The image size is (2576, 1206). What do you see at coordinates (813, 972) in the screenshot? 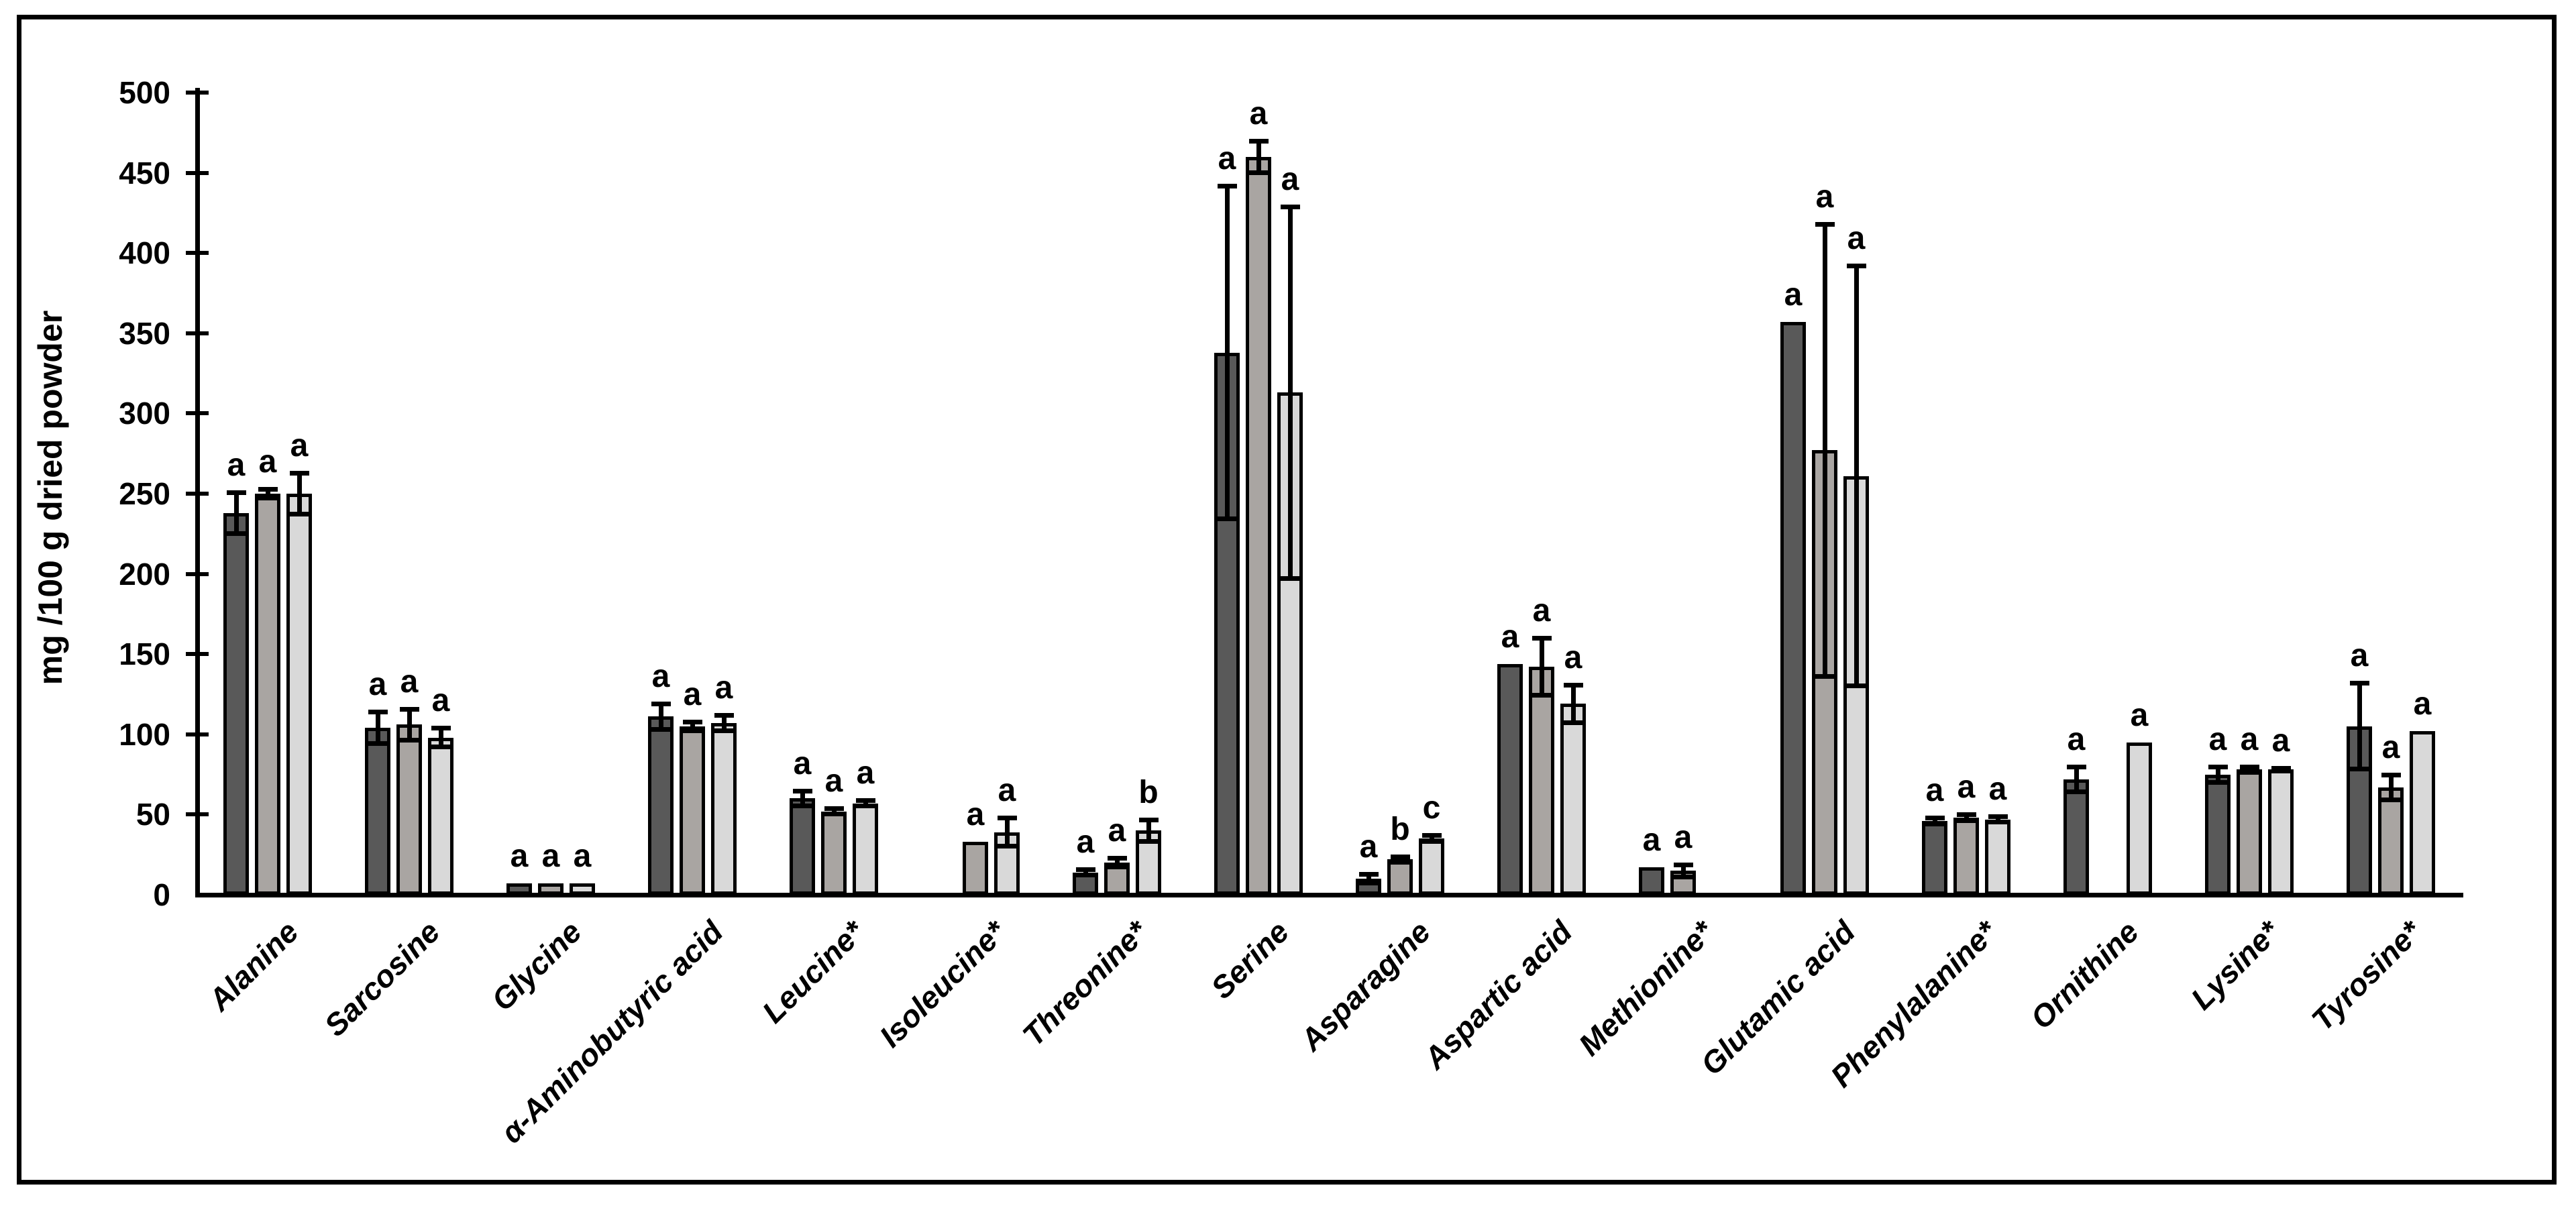
I see `category-label: Leucine*` at bounding box center [813, 972].